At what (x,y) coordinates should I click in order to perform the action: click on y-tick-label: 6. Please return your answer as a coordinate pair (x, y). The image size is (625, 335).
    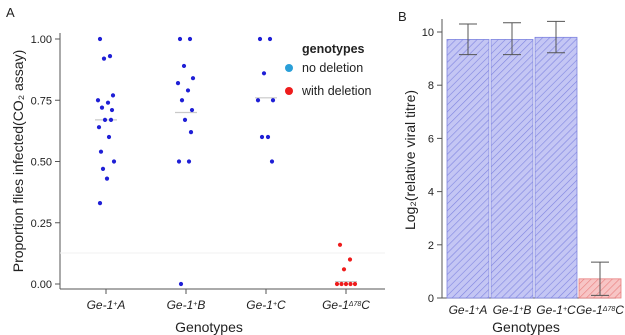
    Looking at the image, I should click on (431, 139).